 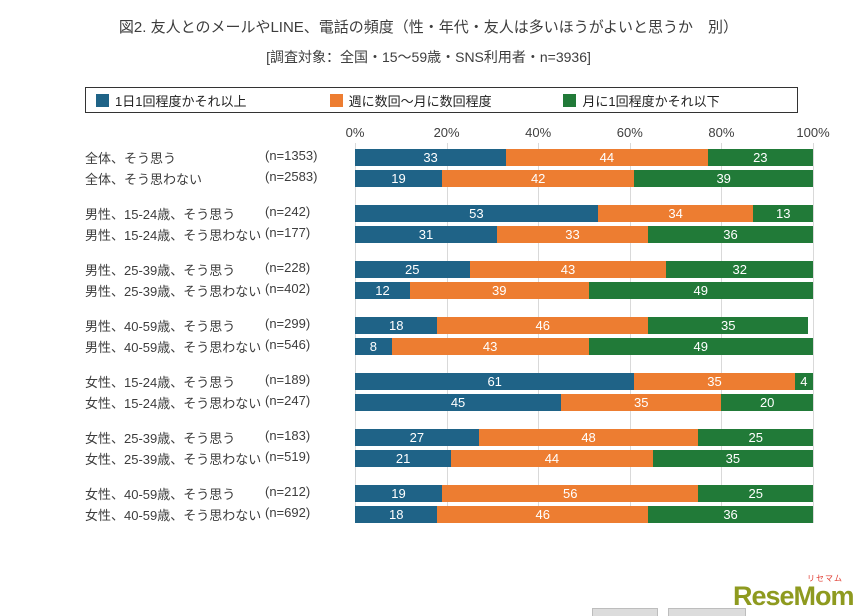 I want to click on stacked-bar: 21 44 35, so click(x=584, y=458).